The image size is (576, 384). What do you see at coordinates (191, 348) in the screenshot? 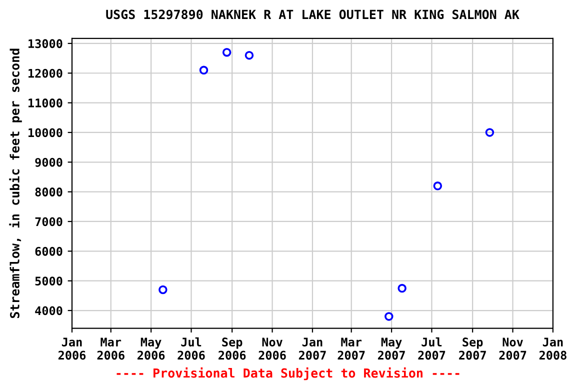
I see `x-tick-label: Jul 2006` at bounding box center [191, 348].